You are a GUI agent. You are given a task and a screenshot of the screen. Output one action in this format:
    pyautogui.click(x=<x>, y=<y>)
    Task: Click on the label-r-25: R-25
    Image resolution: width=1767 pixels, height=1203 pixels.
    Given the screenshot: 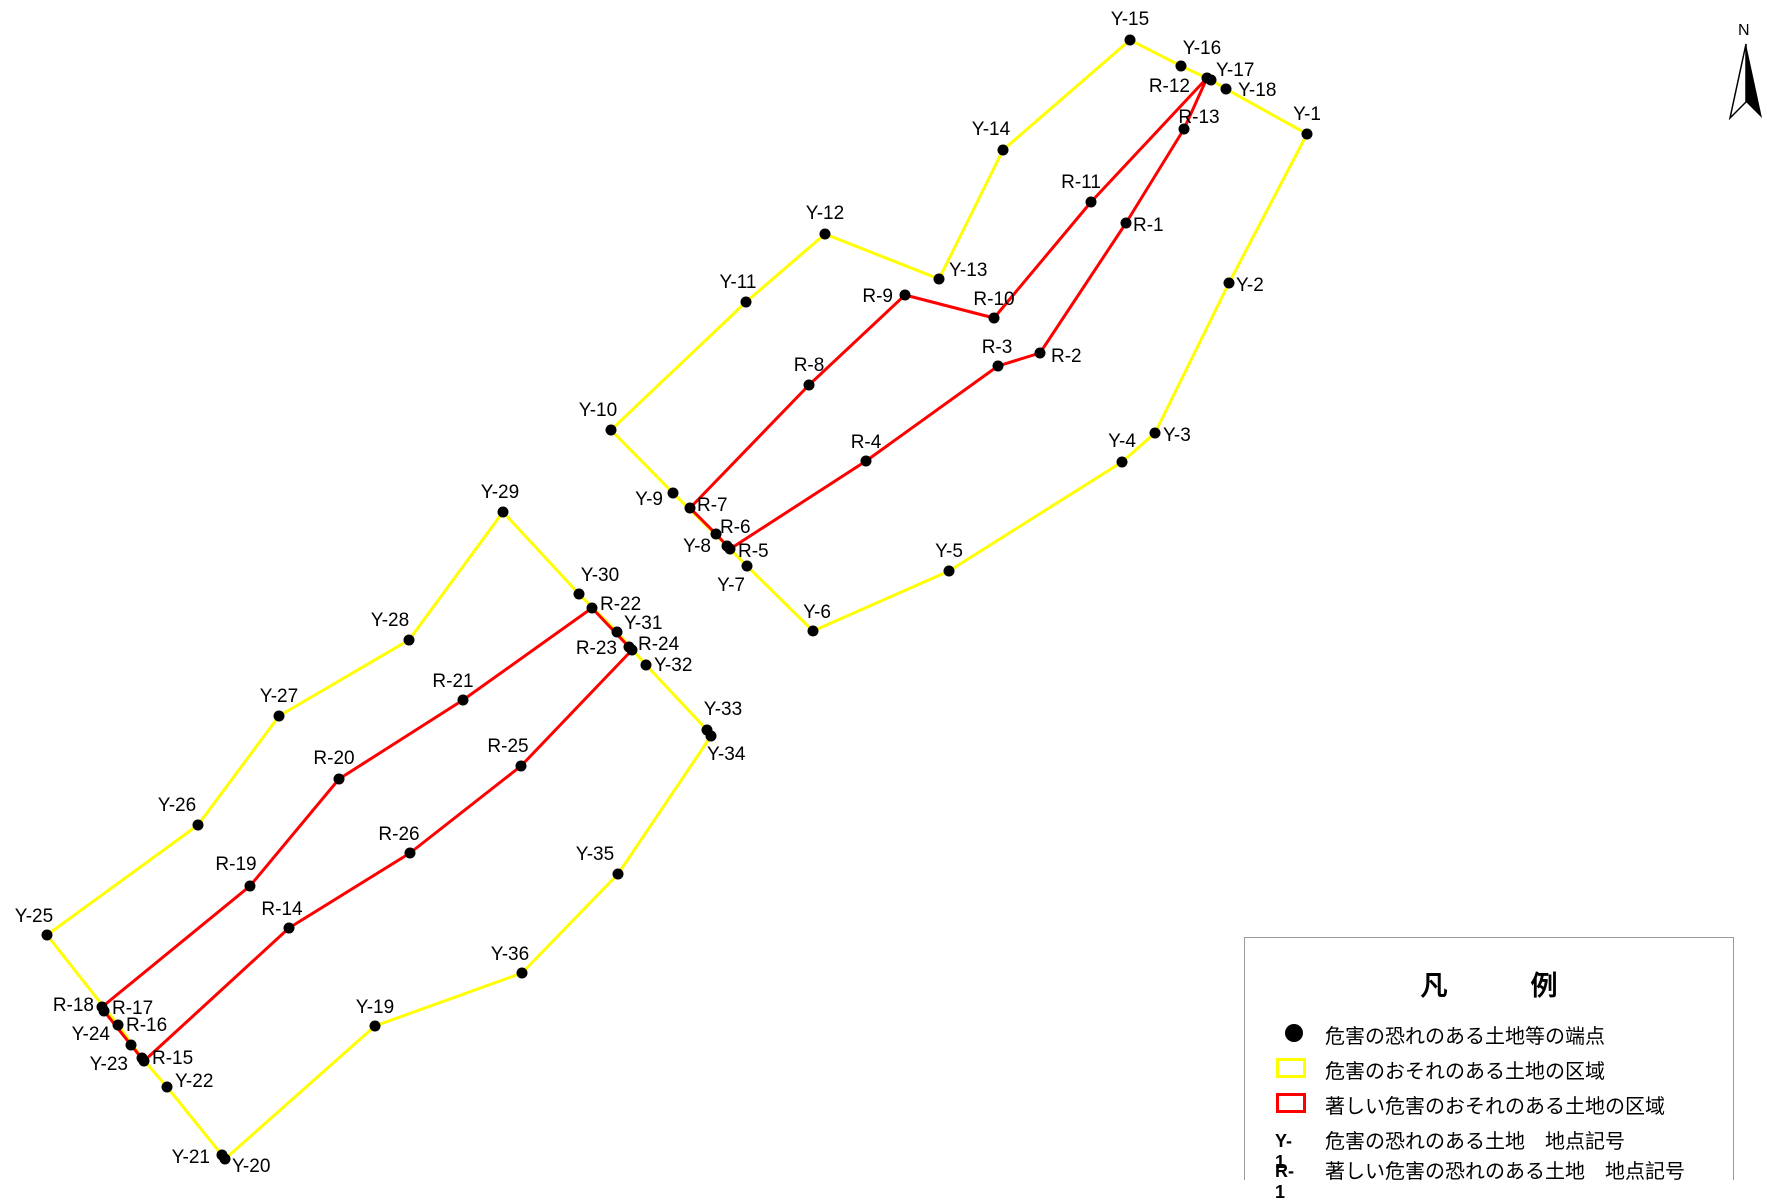 What is the action you would take?
    pyautogui.click(x=507, y=746)
    